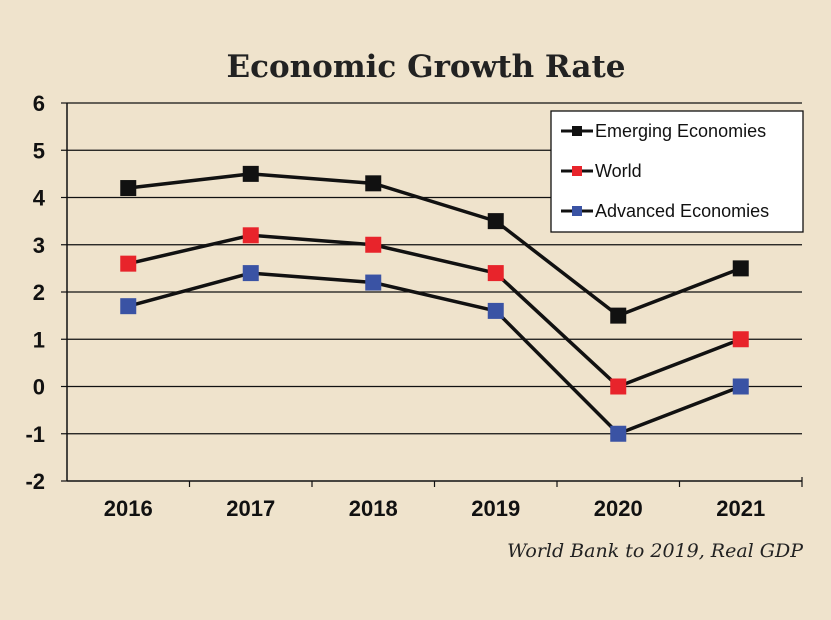  What do you see at coordinates (39, 292) in the screenshot?
I see `y-tick-label: 2` at bounding box center [39, 292].